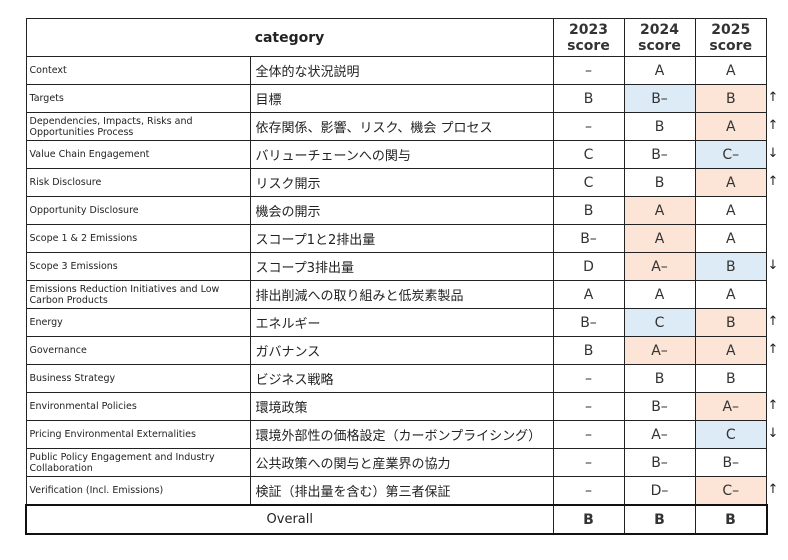 The width and height of the screenshot is (788, 560). What do you see at coordinates (401, 266) in the screenshot?
I see `category-ja: スコープ3排出量` at bounding box center [401, 266].